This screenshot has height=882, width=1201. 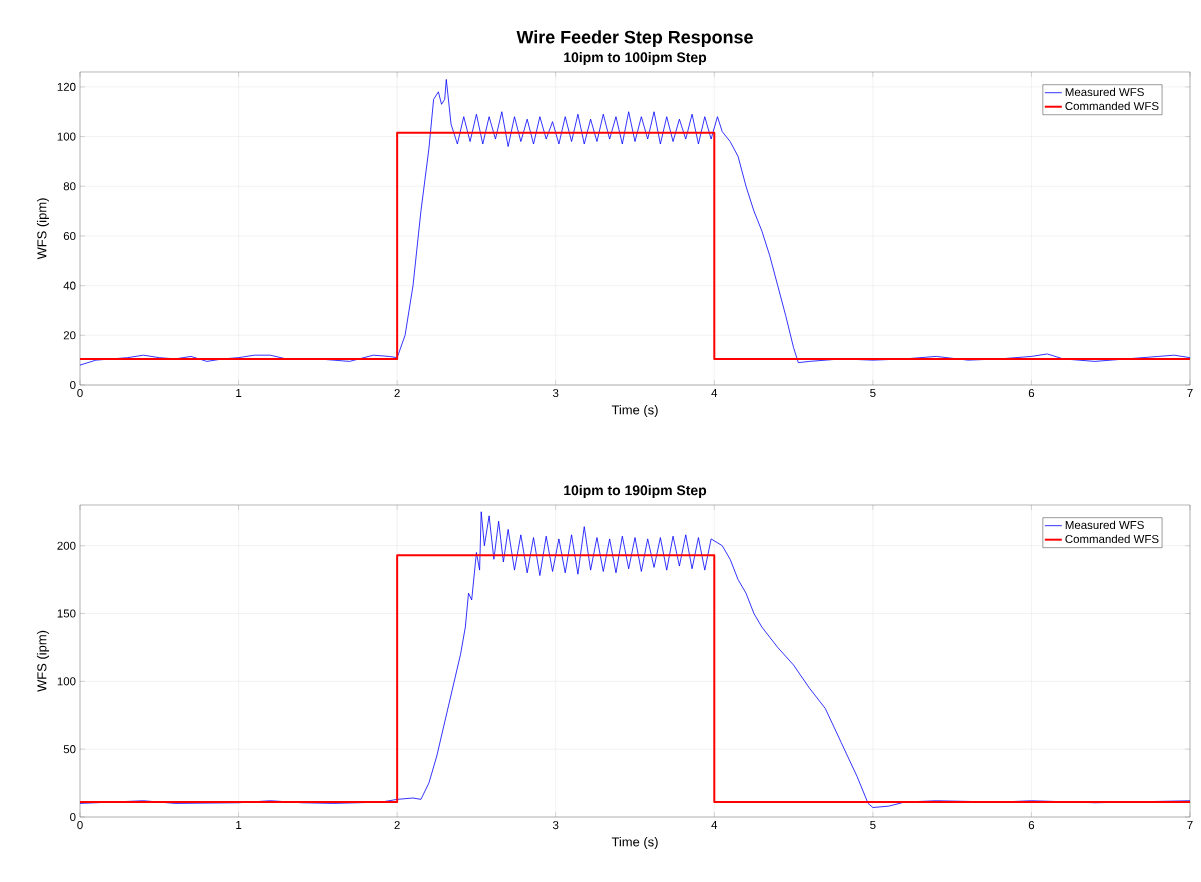 I want to click on chart-subtitle: 10ipm to 100ipm Step, so click(x=635, y=58).